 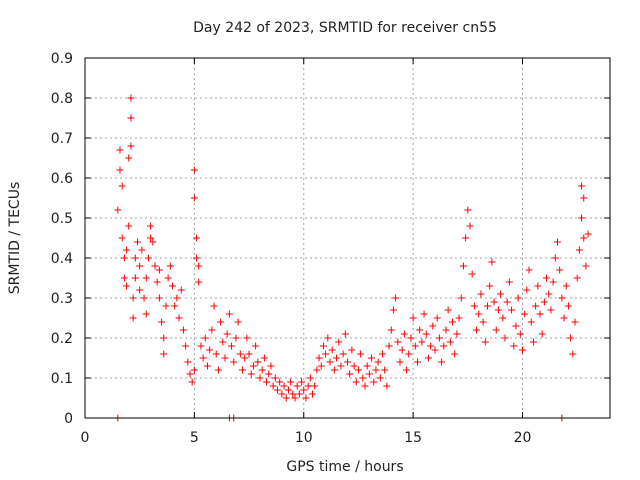 I want to click on x-tick-label: 0, so click(x=85, y=438).